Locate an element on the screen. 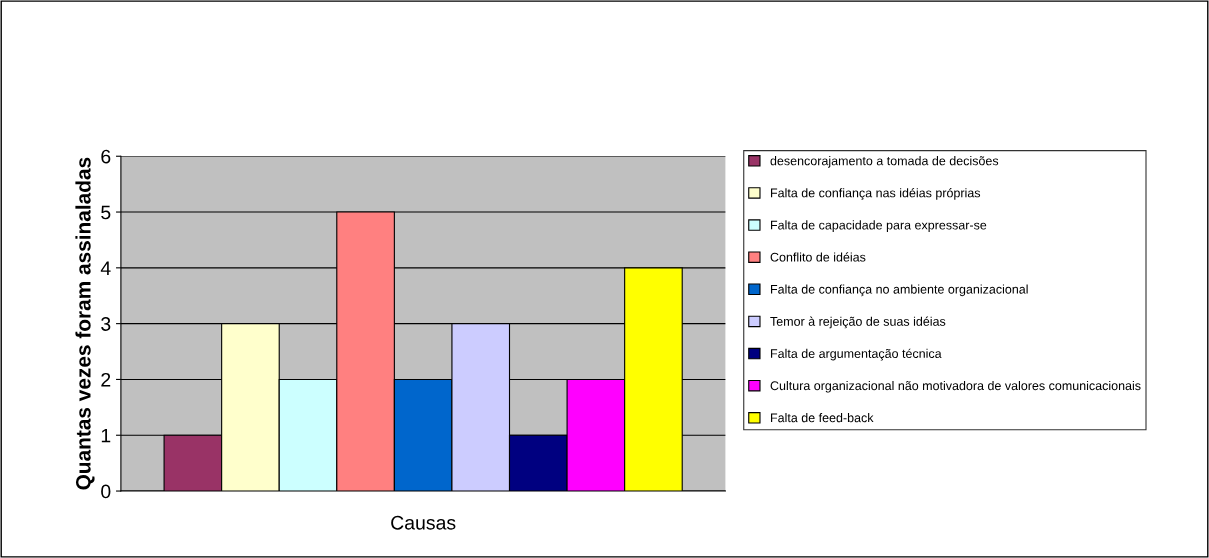  y-tick-label: 6 is located at coordinates (106, 156).